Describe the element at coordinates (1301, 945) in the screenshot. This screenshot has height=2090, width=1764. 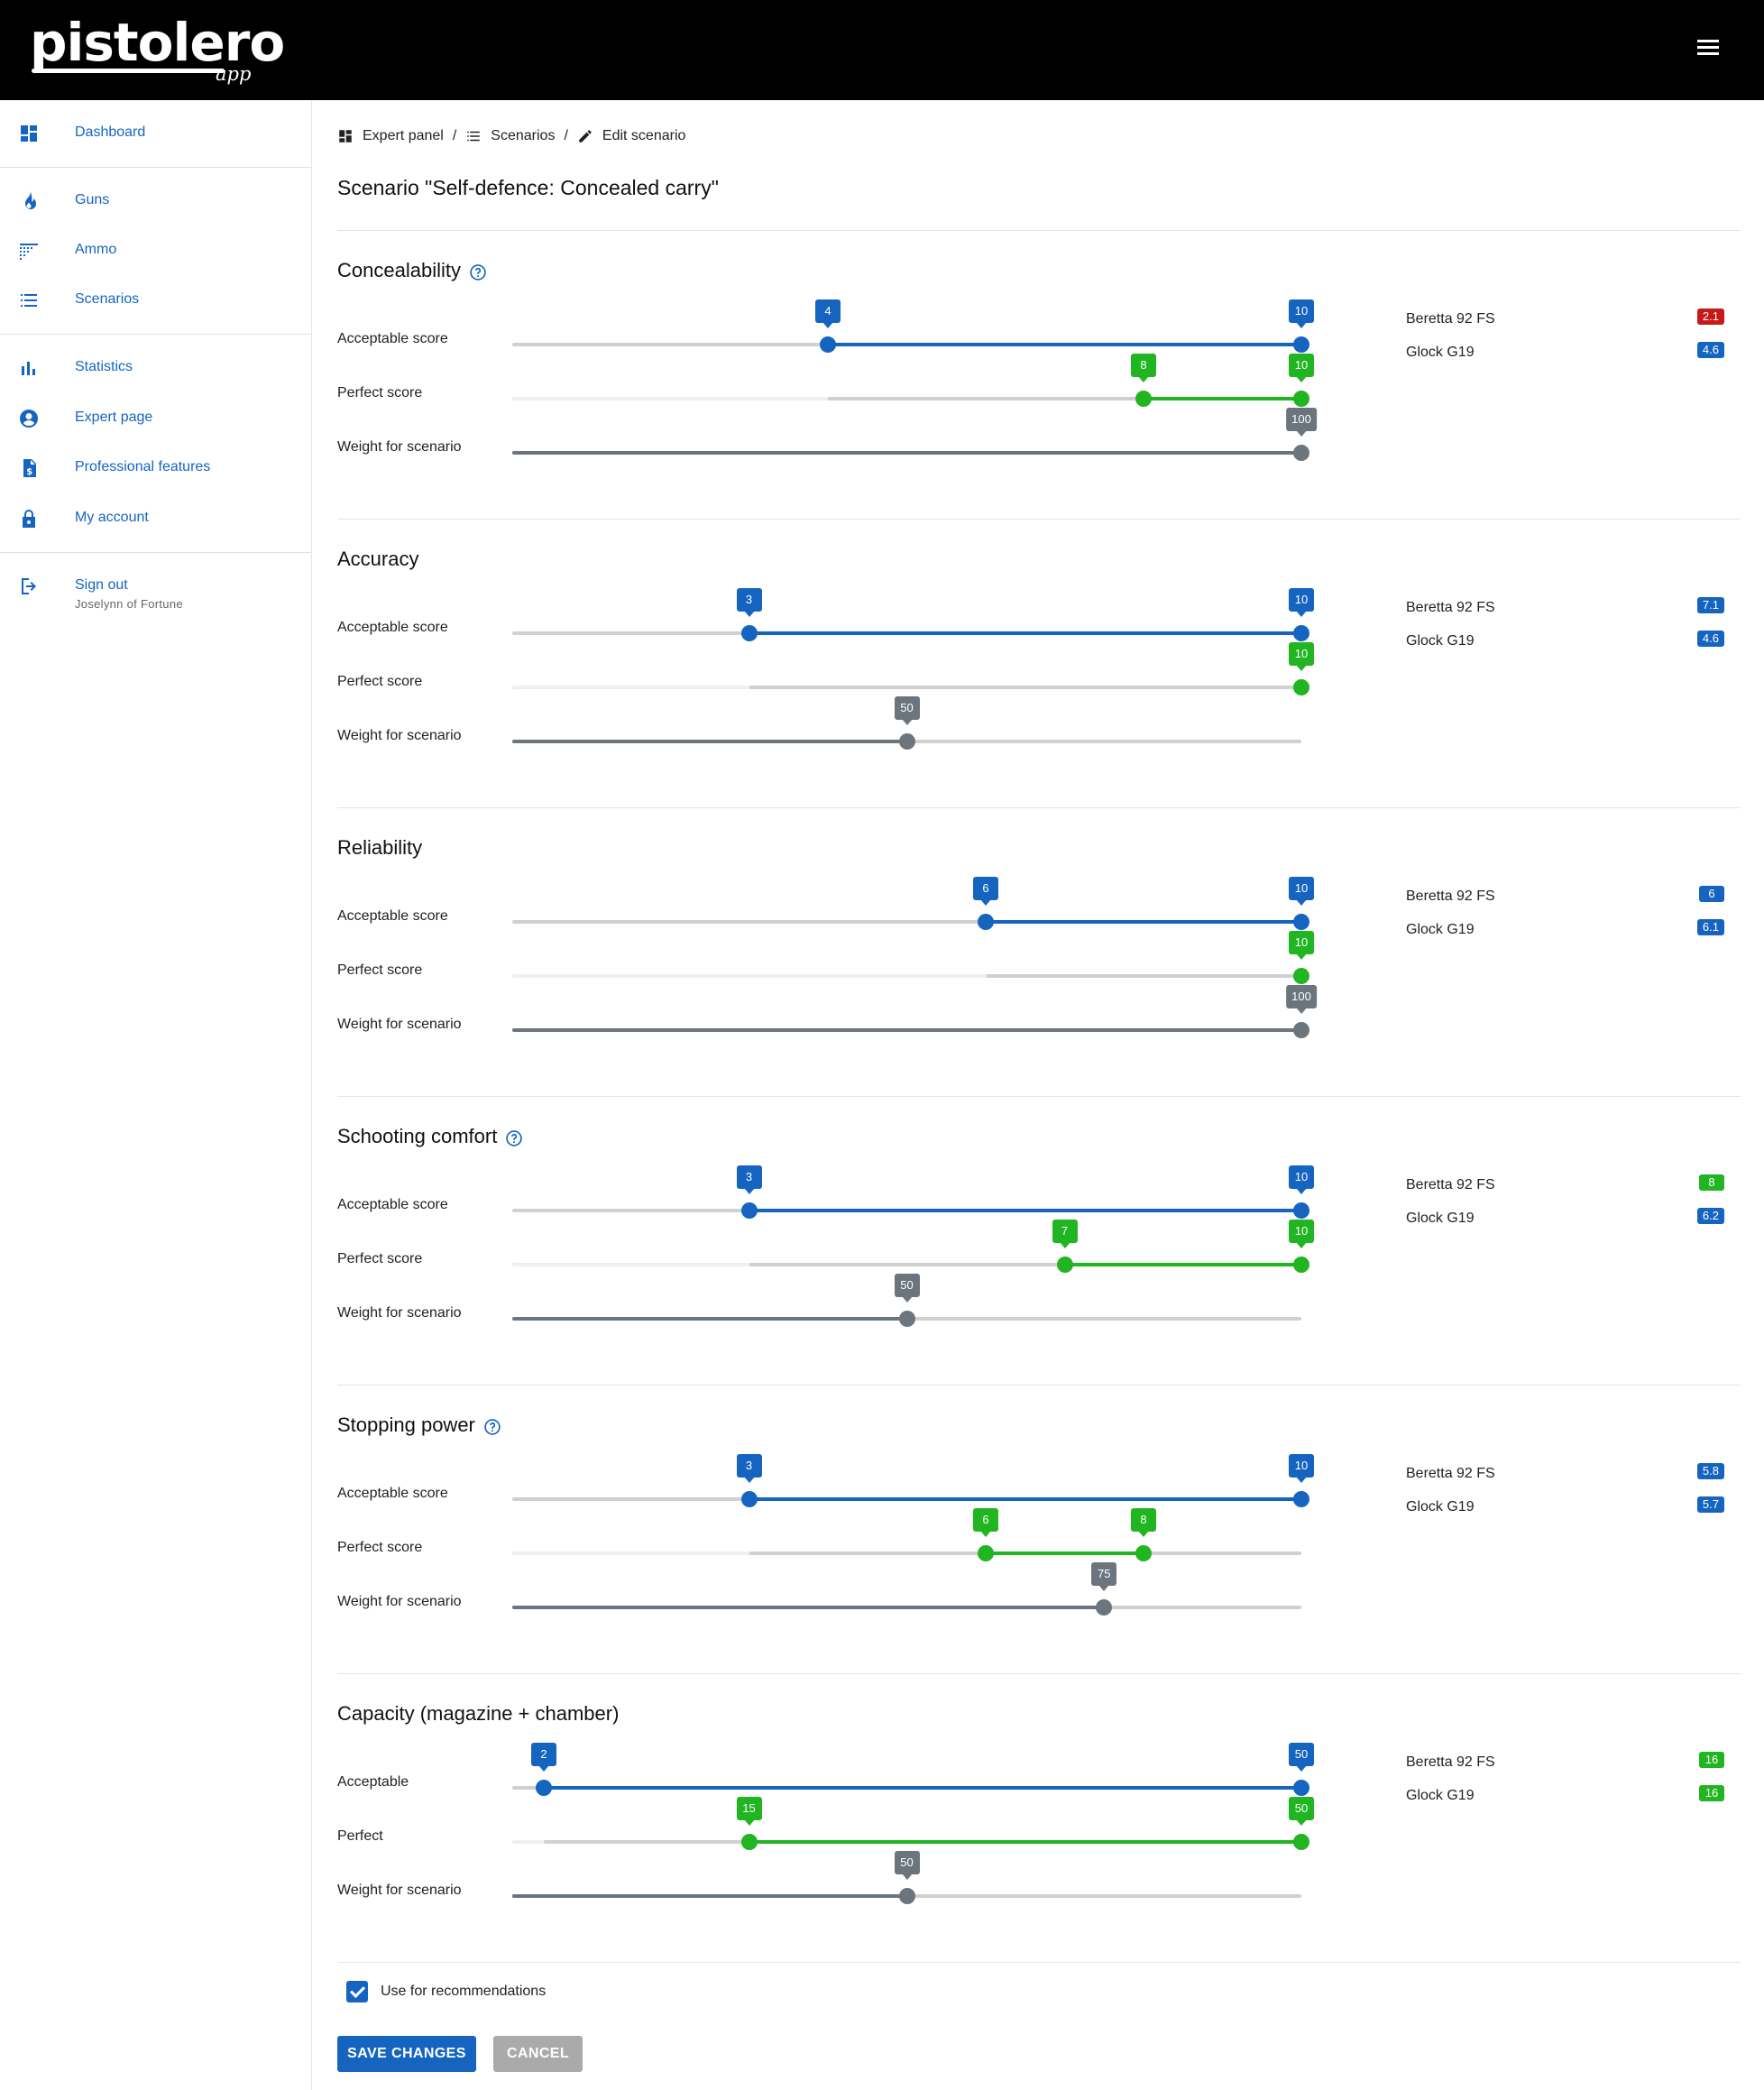
I see `perfect-low-value-label: 10` at that location.